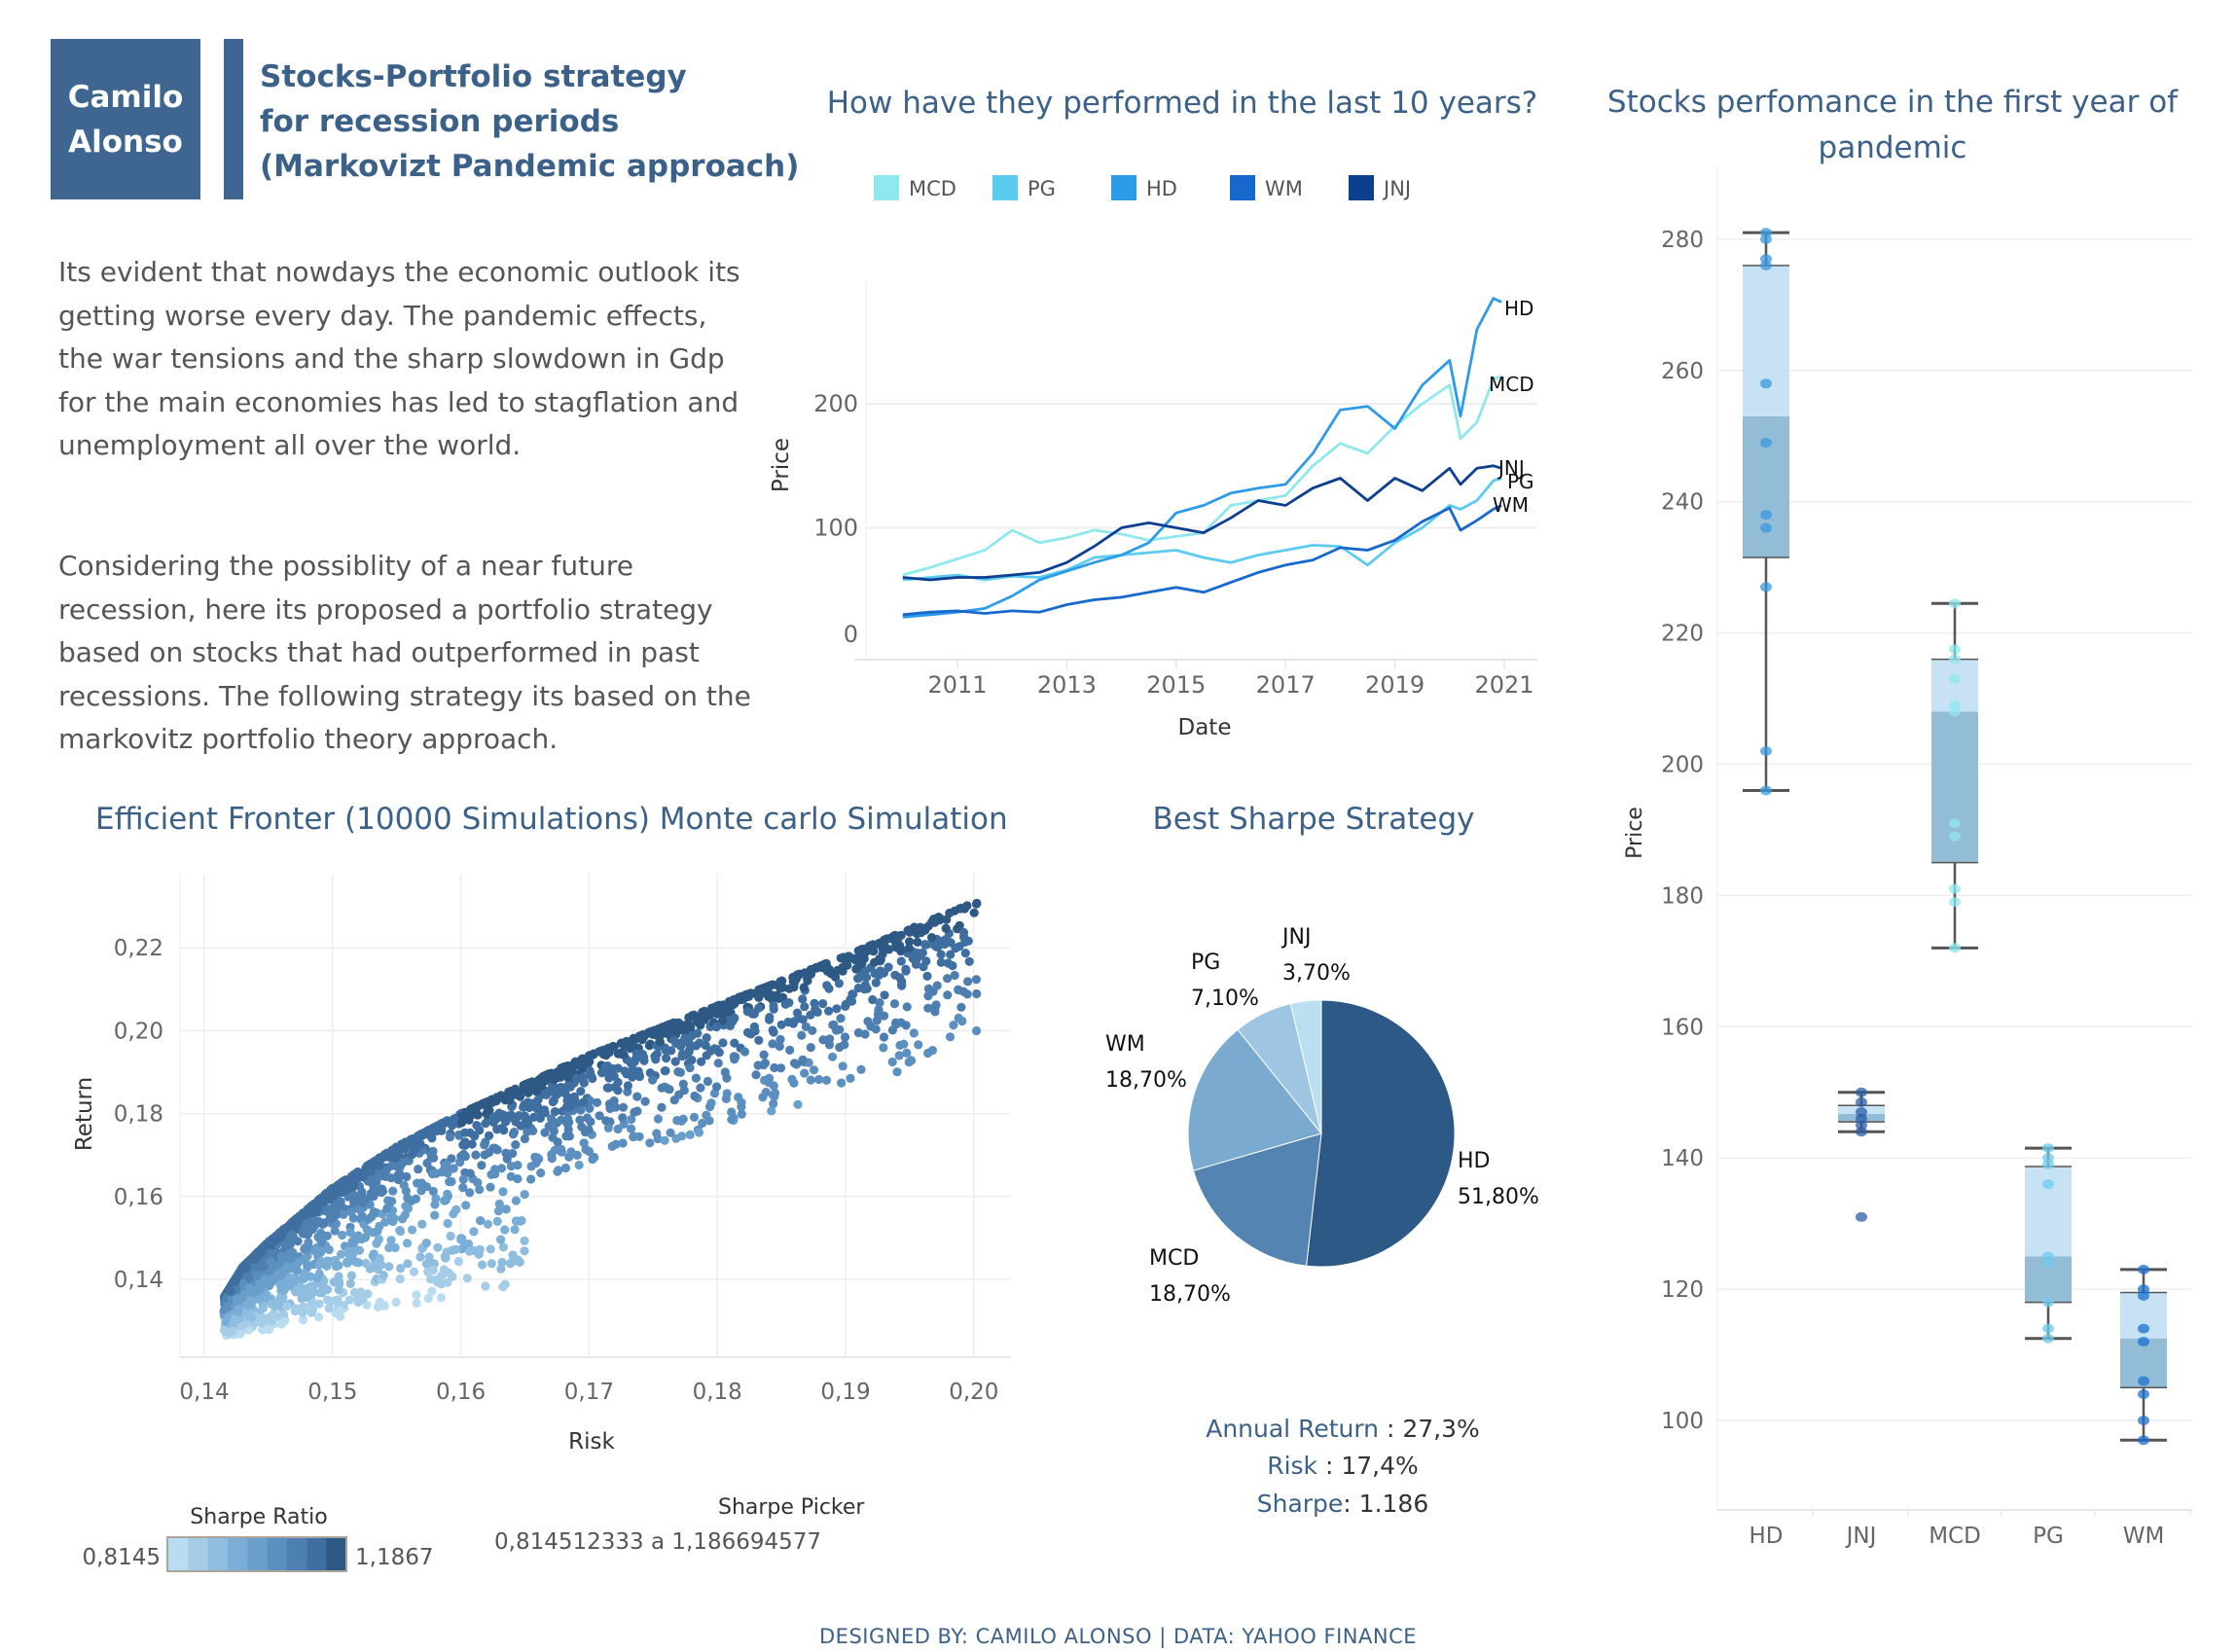 The width and height of the screenshot is (2236, 1652). Describe the element at coordinates (1682, 765) in the screenshot. I see `y-tick-label: 200` at that location.